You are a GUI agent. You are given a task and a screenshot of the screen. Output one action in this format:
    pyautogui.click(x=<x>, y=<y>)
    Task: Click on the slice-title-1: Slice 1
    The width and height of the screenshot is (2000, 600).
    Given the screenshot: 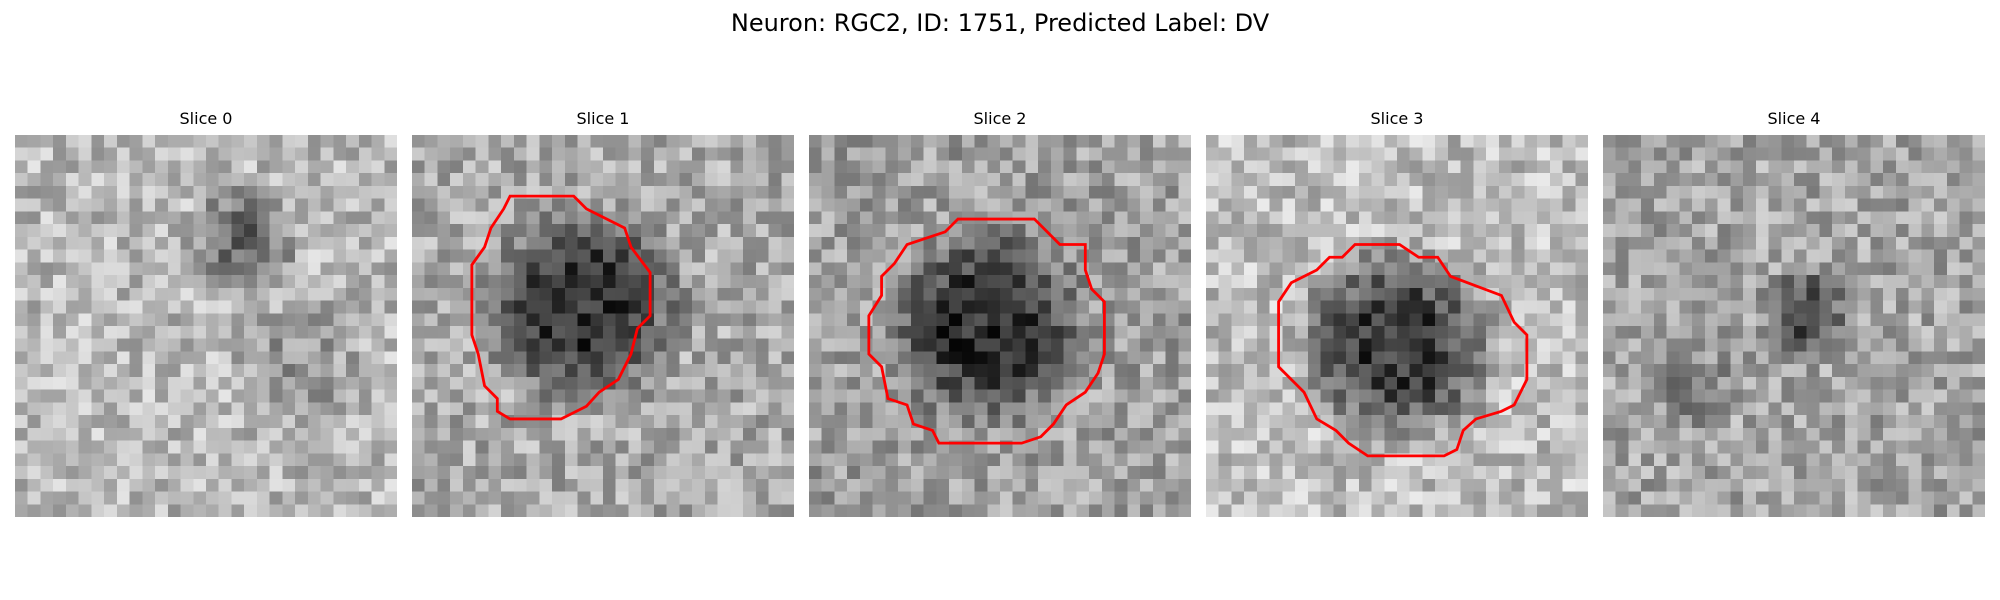 What is the action you would take?
    pyautogui.click(x=603, y=118)
    